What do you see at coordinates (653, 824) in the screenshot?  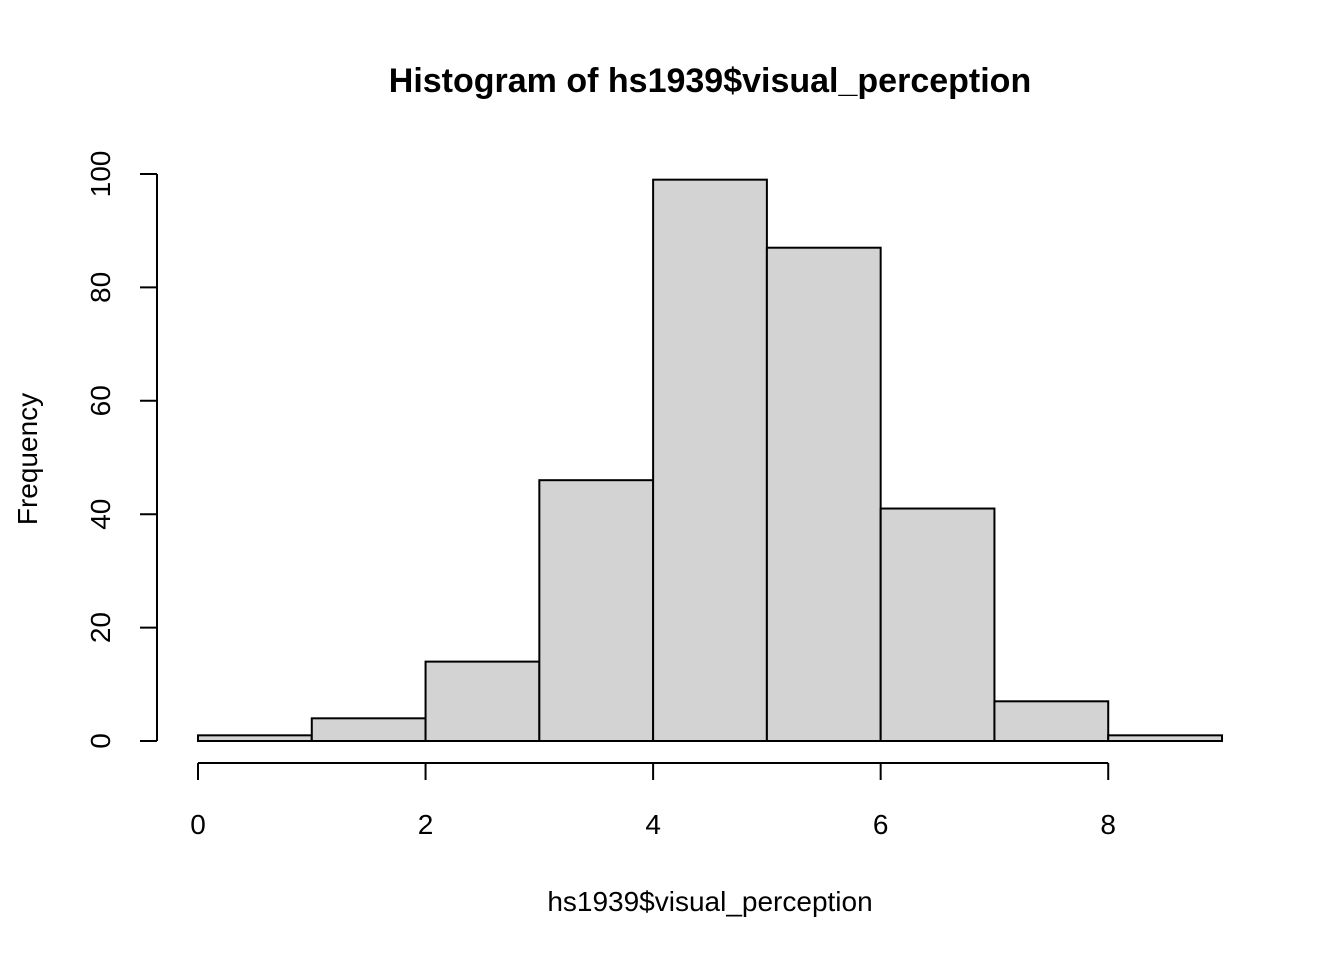 I see `x-tick-label-2: 4` at bounding box center [653, 824].